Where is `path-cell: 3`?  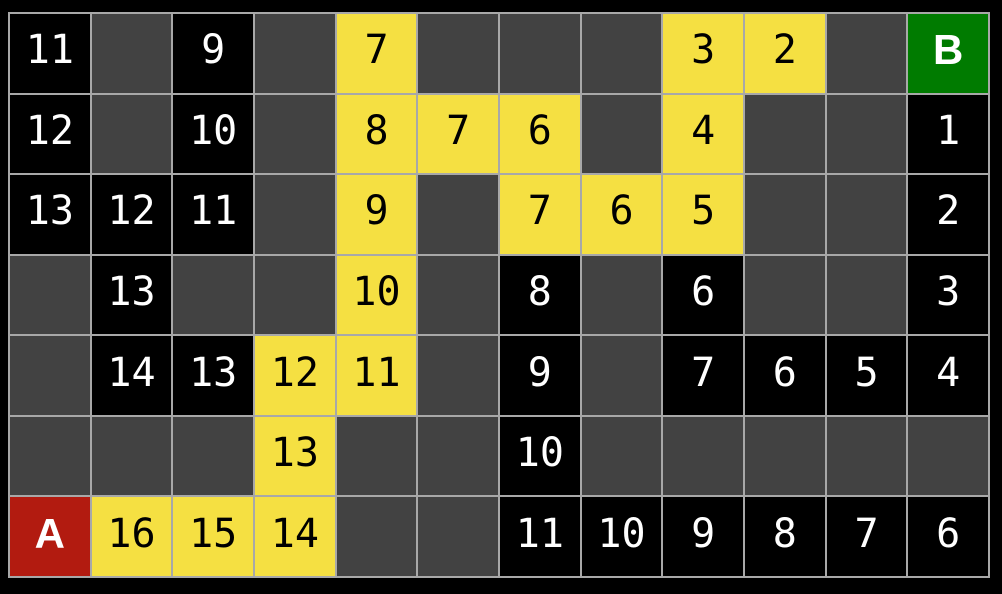 path-cell: 3 is located at coordinates (703, 53).